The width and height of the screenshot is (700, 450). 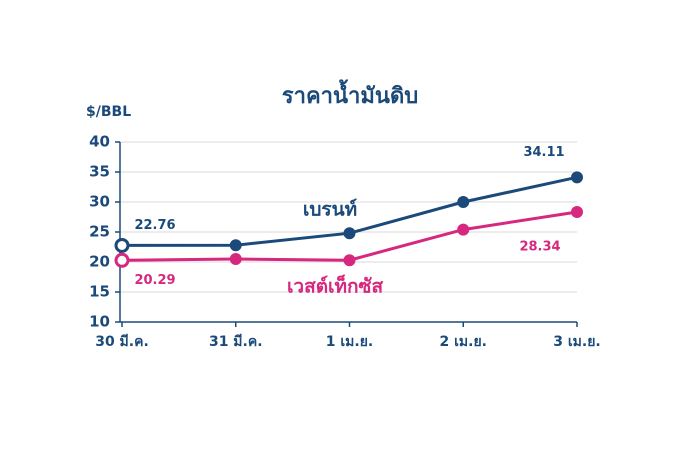 What do you see at coordinates (154, 280) in the screenshot?
I see `value-label: 20.29` at bounding box center [154, 280].